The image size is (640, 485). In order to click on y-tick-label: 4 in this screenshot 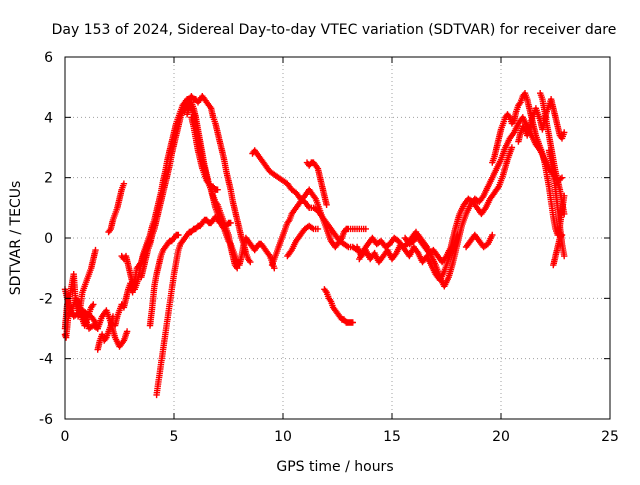, I will do `click(48, 118)`.